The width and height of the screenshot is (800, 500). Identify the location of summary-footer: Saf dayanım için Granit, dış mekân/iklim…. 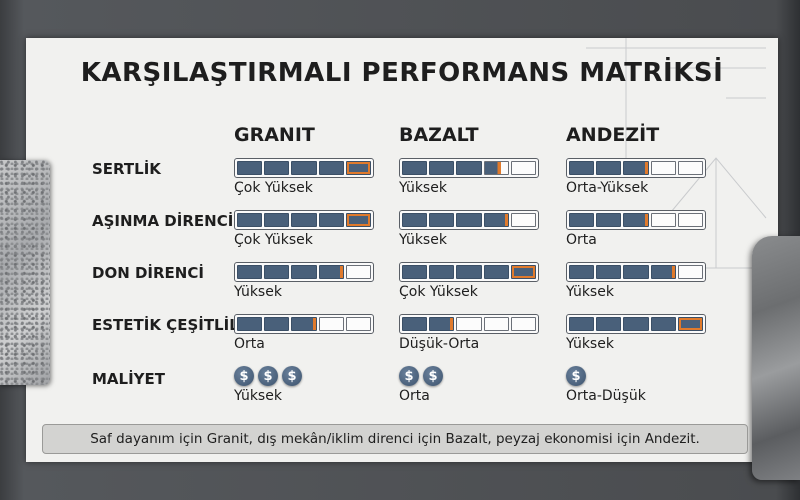
(395, 439).